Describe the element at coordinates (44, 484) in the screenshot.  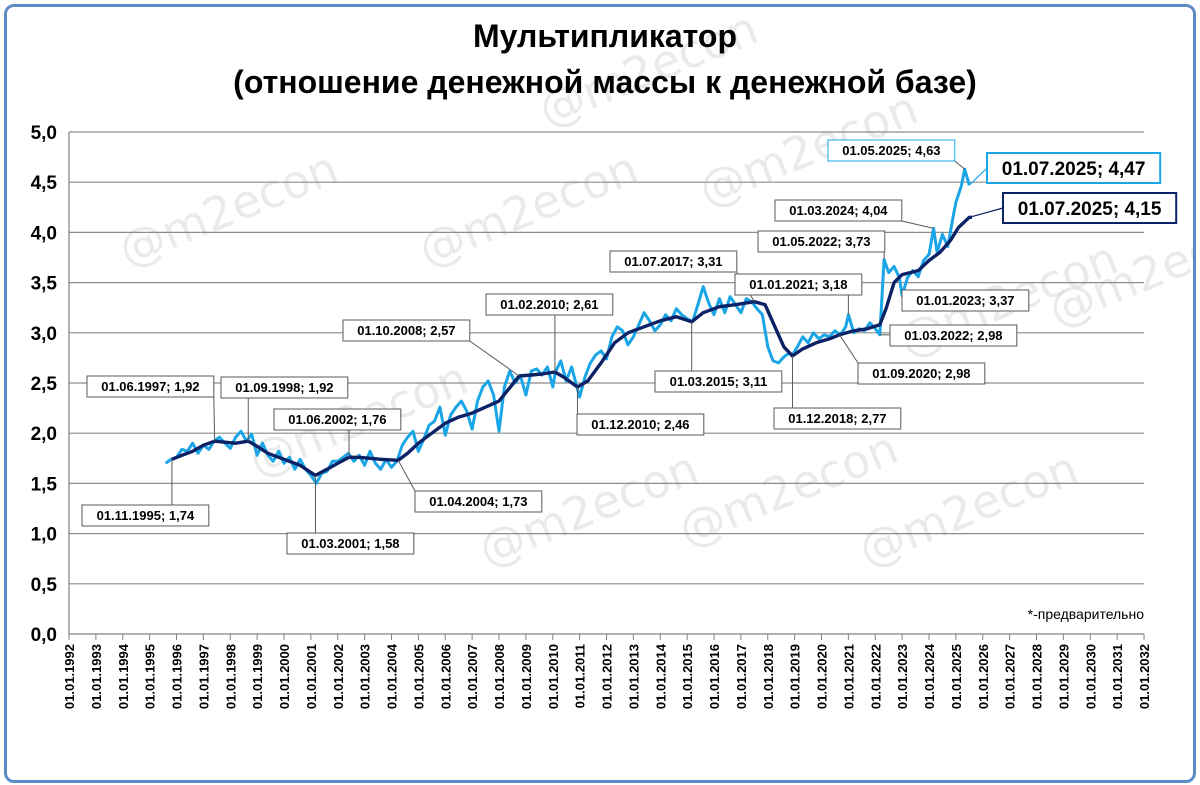
I see `y-tick-label: 1,5` at that location.